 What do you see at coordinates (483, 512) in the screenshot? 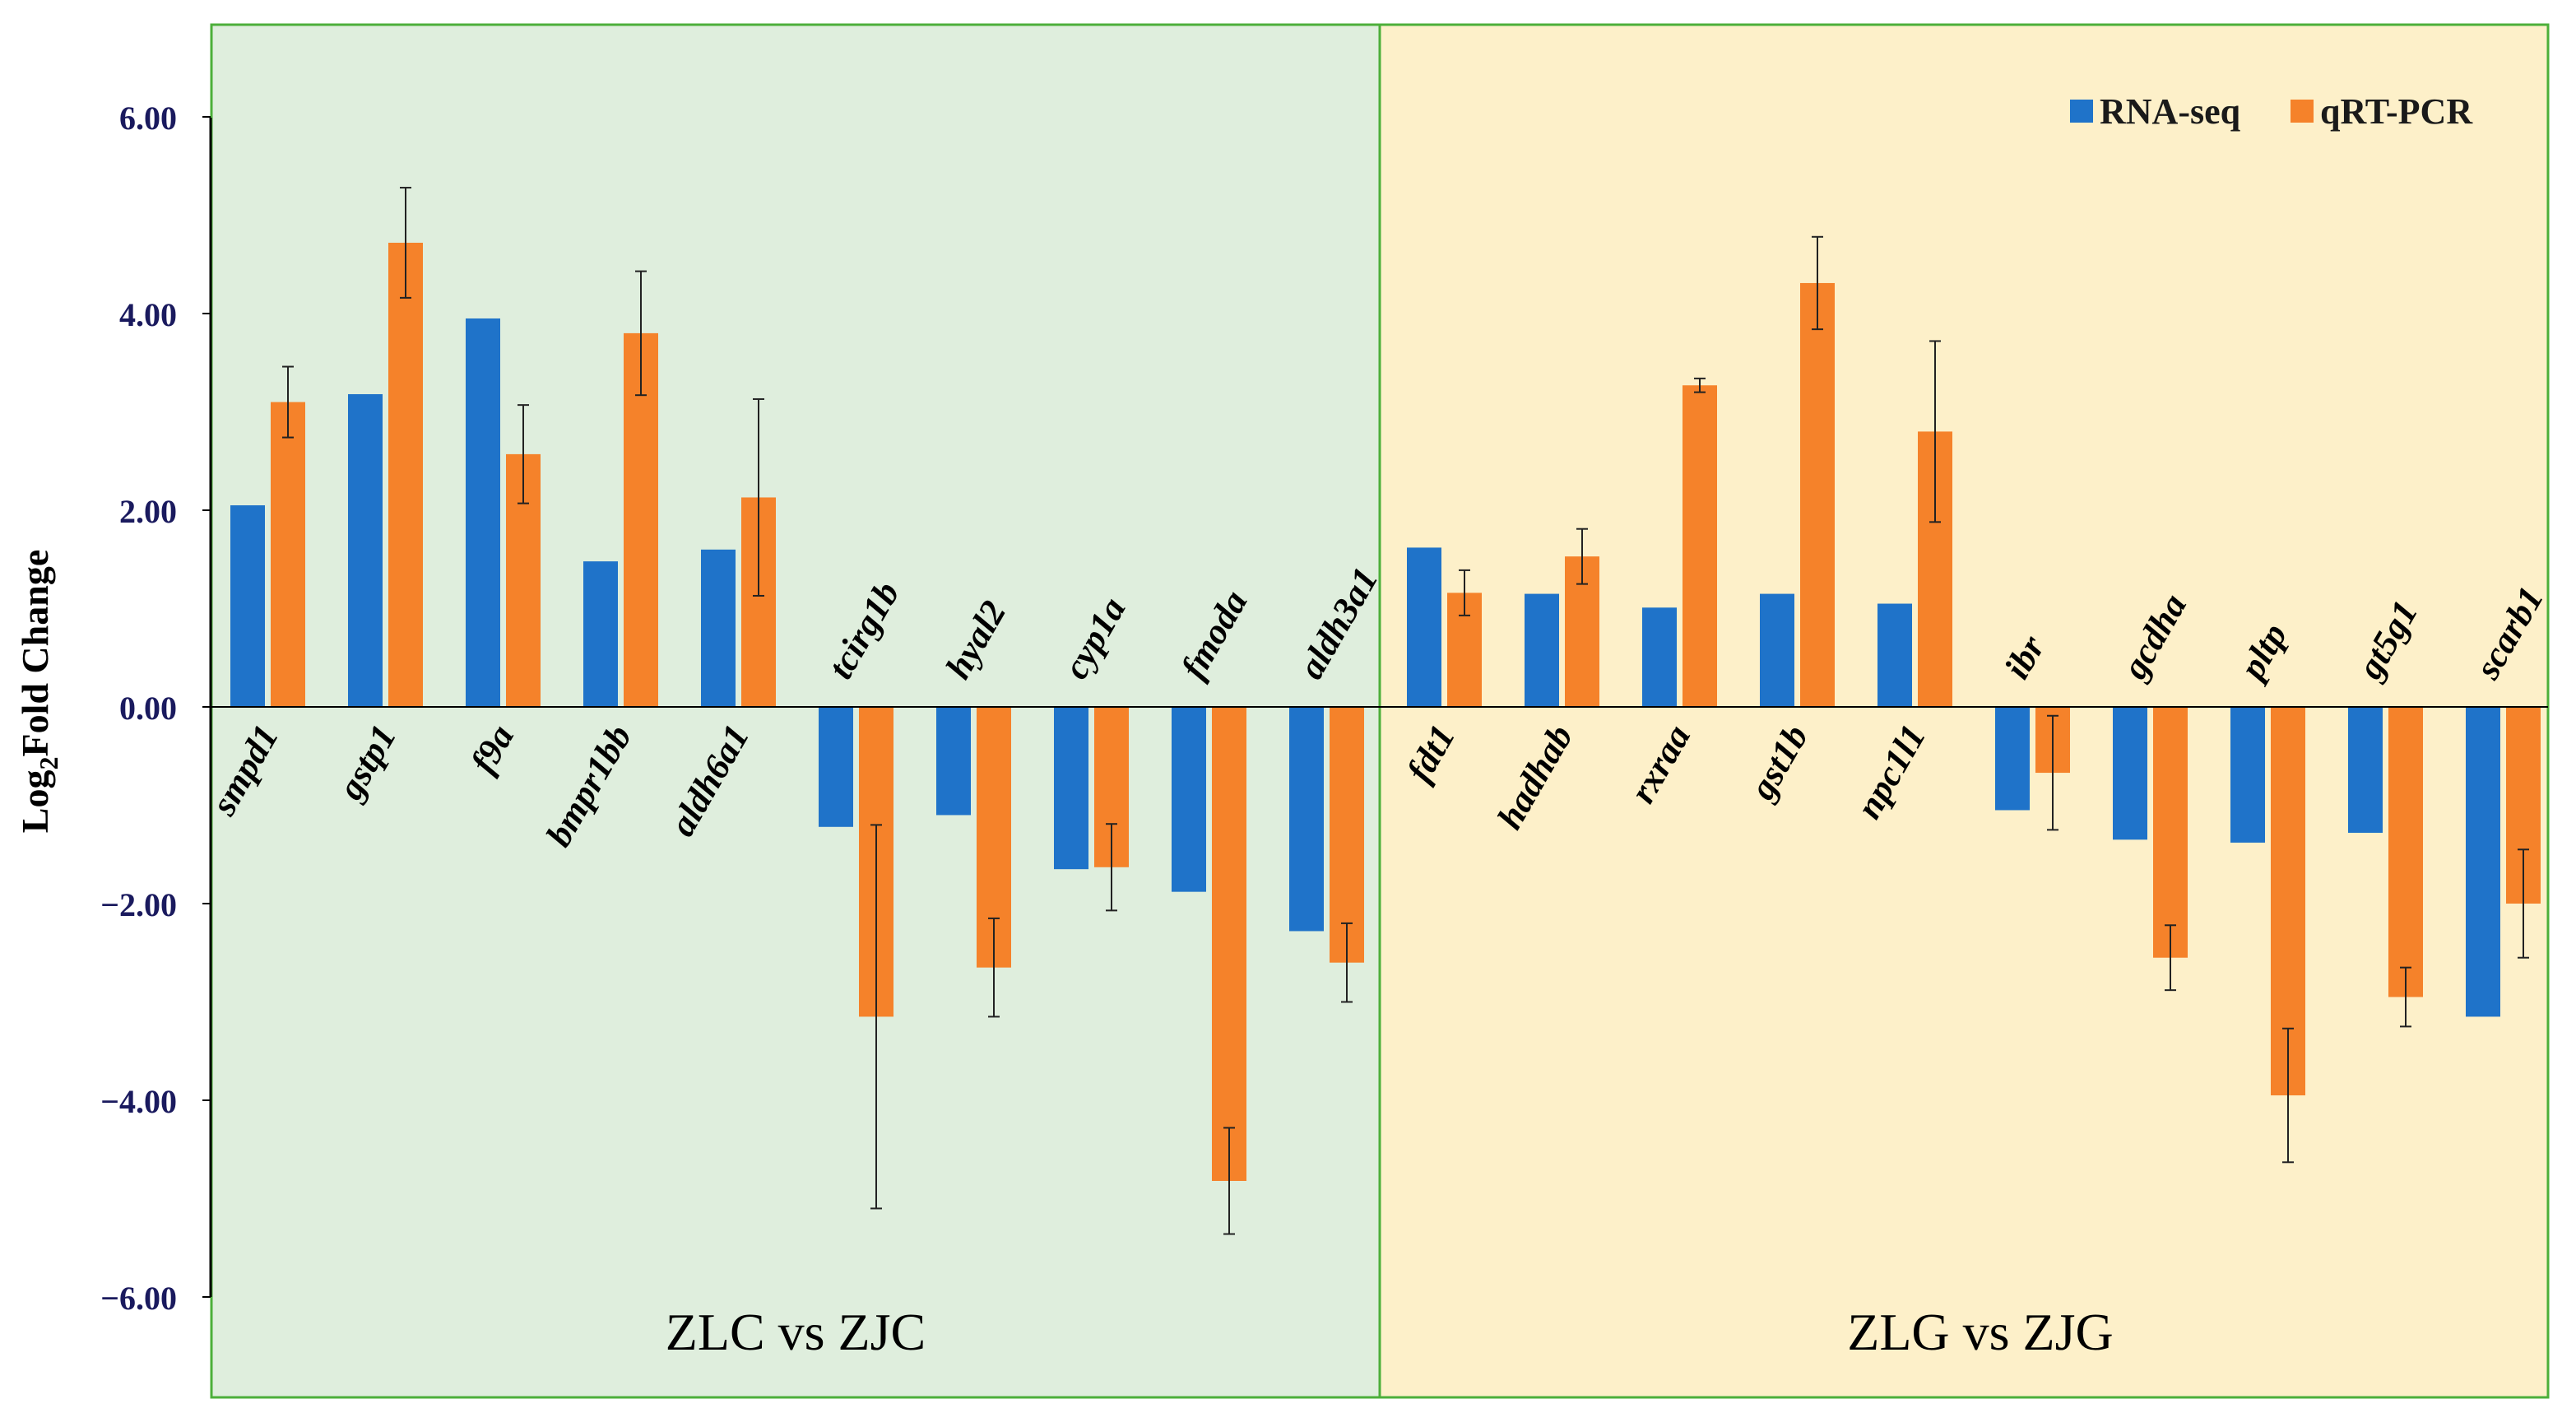
I see `bar-rna-seq-f9a` at bounding box center [483, 512].